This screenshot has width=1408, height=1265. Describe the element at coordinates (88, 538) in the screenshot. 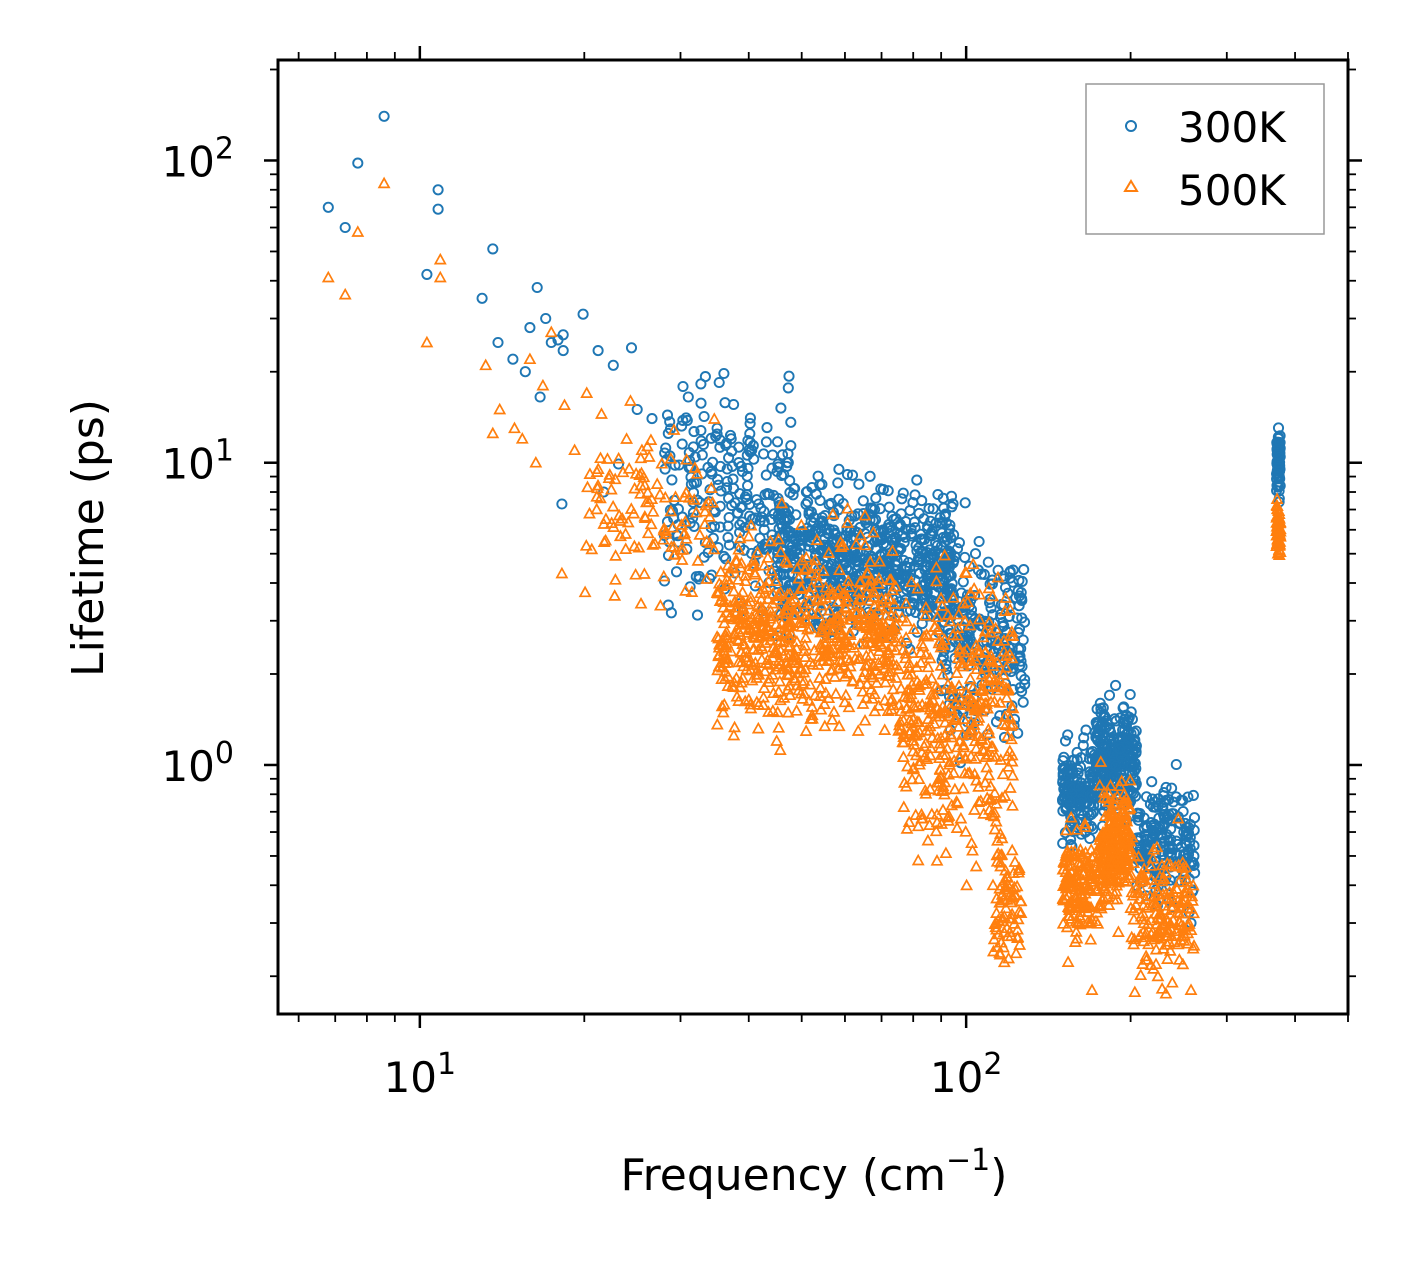

I see `y-axis-label: Lifetime (ps)` at that location.